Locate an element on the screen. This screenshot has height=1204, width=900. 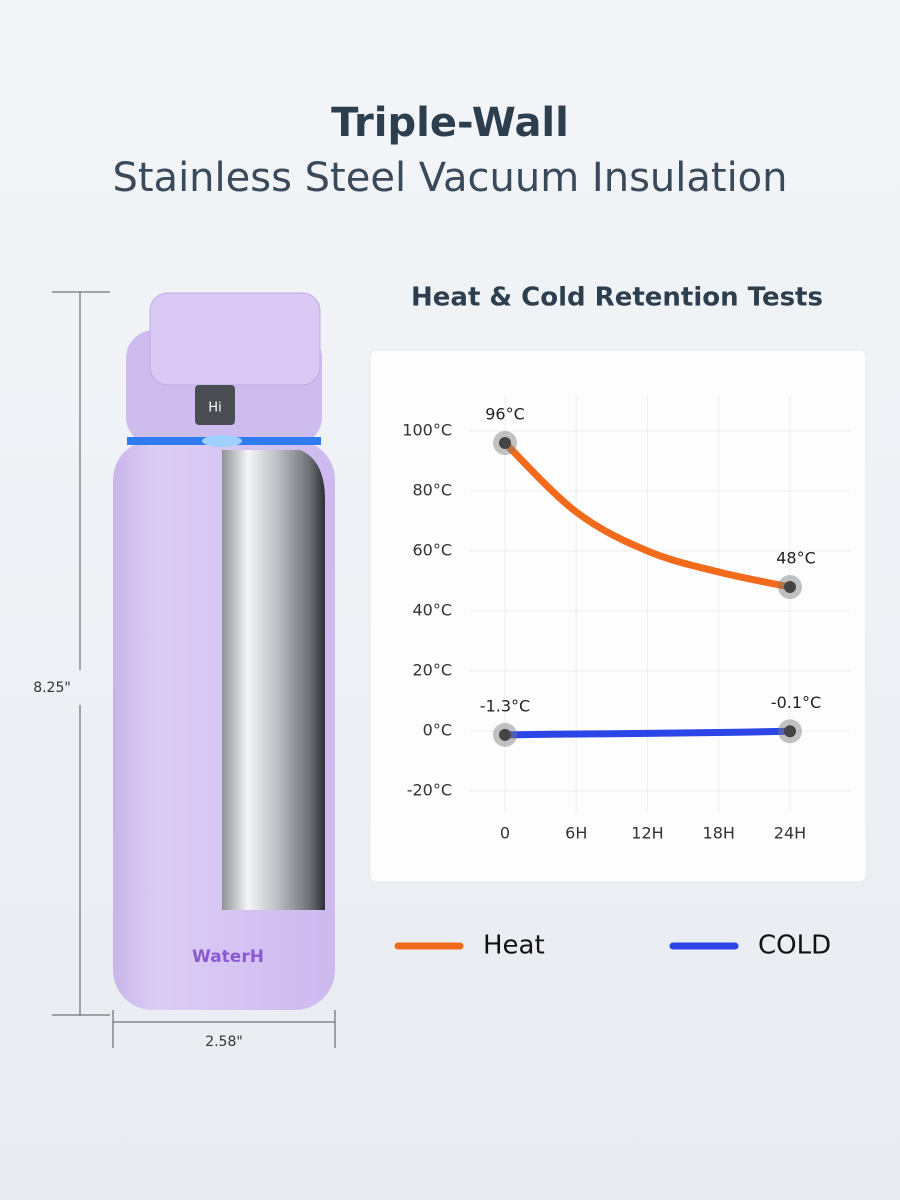
data-label: 48°C is located at coordinates (796, 558).